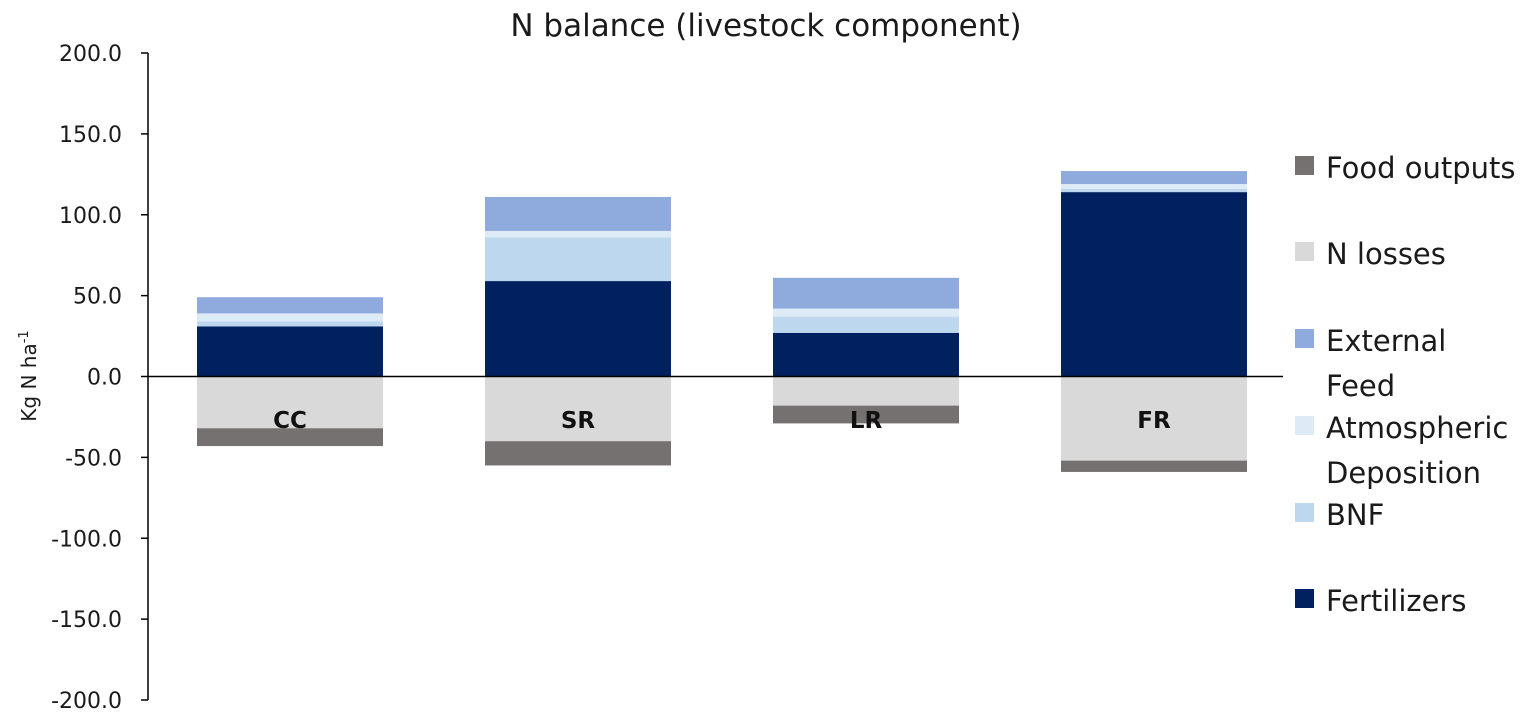 This screenshot has height=721, width=1538. What do you see at coordinates (1401, 450) in the screenshot?
I see `legend-item-atmospheric-deposition: Atmospheric Deposition` at bounding box center [1401, 450].